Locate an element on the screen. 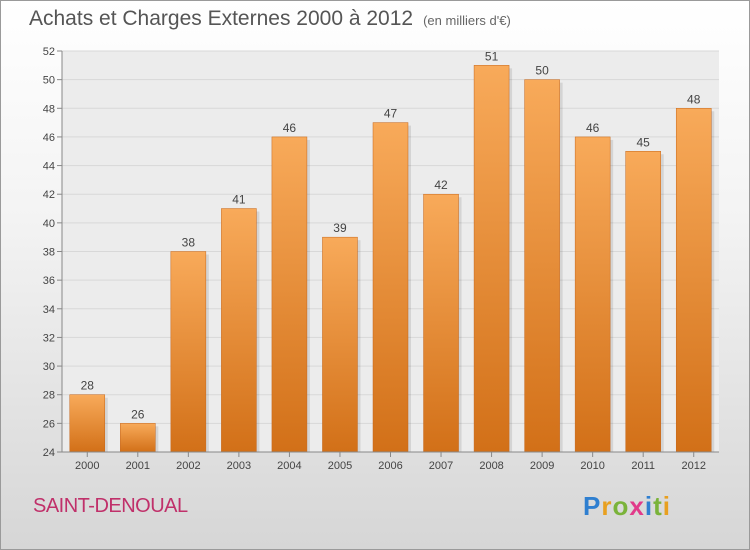 The height and width of the screenshot is (550, 750). data-label: 45 is located at coordinates (644, 142).